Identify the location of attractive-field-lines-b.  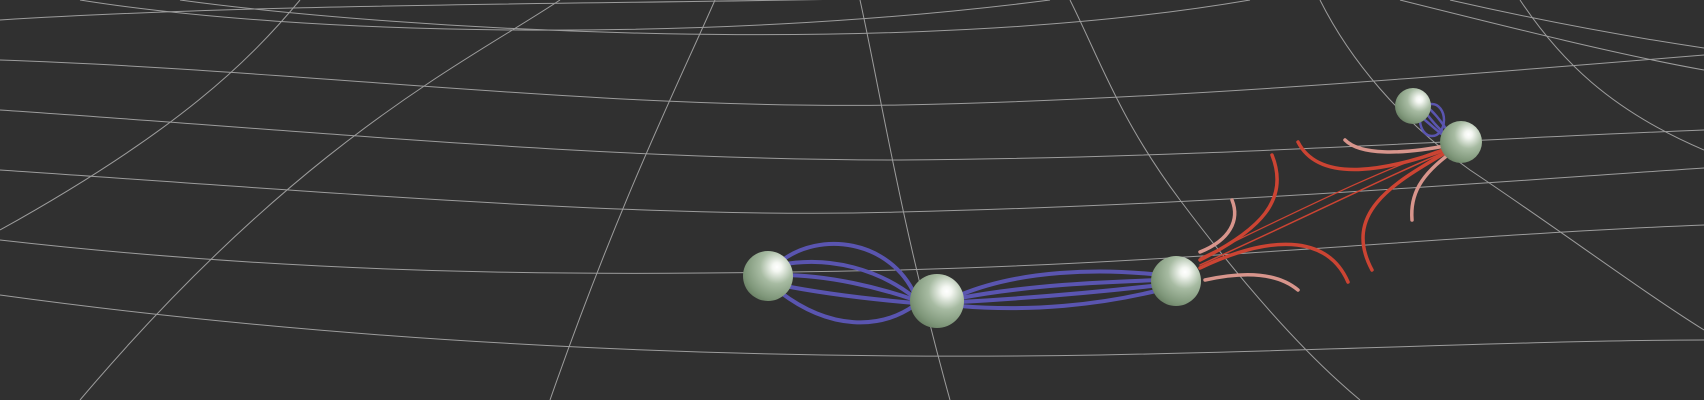
(1060, 290).